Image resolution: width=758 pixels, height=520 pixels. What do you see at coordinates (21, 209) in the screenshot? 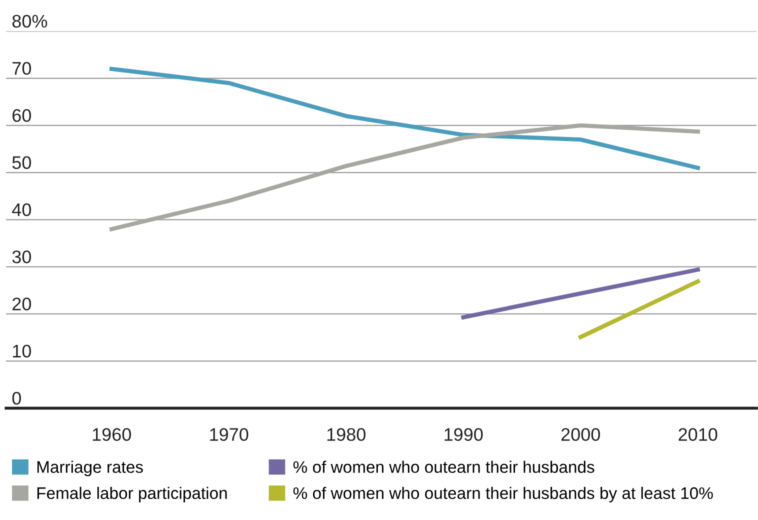
I see `y-tick-label: 40` at bounding box center [21, 209].